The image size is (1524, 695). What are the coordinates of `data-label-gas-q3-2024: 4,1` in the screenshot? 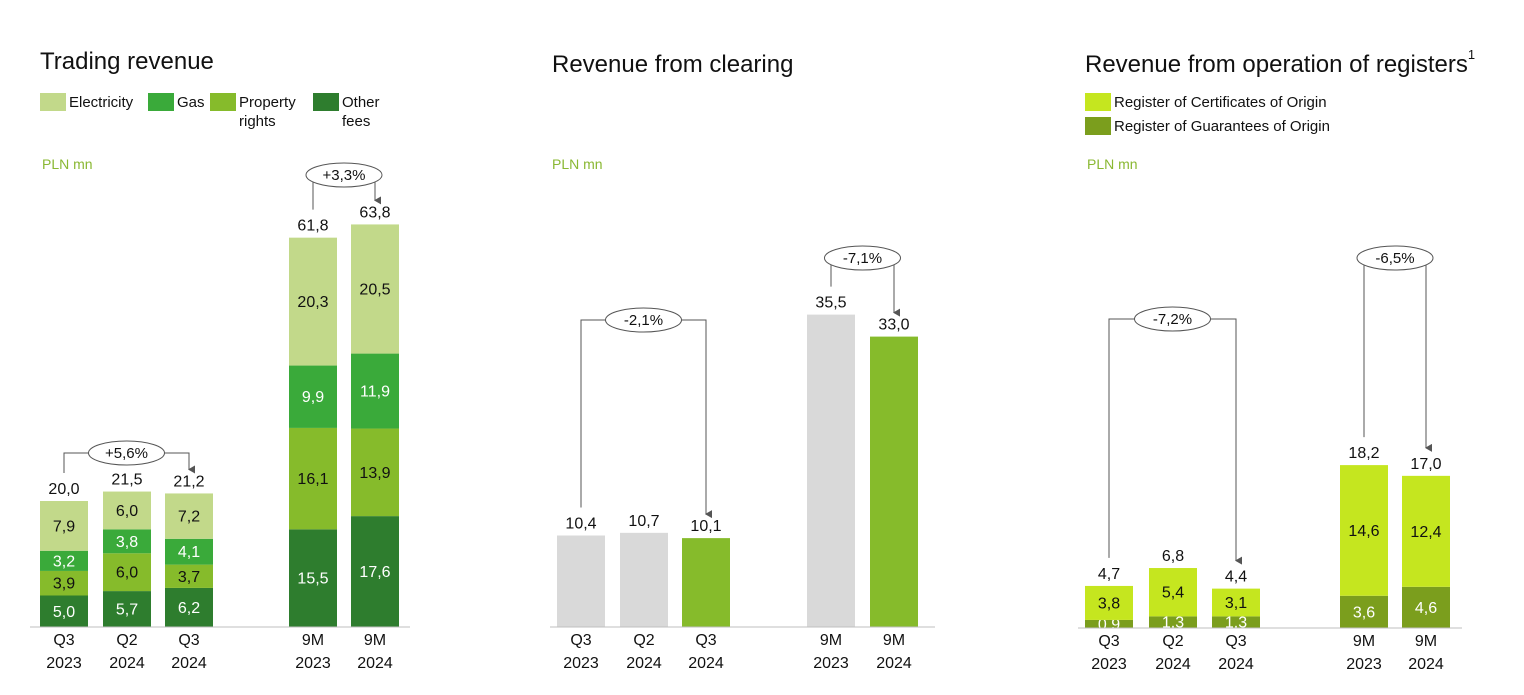 It's located at (189, 552).